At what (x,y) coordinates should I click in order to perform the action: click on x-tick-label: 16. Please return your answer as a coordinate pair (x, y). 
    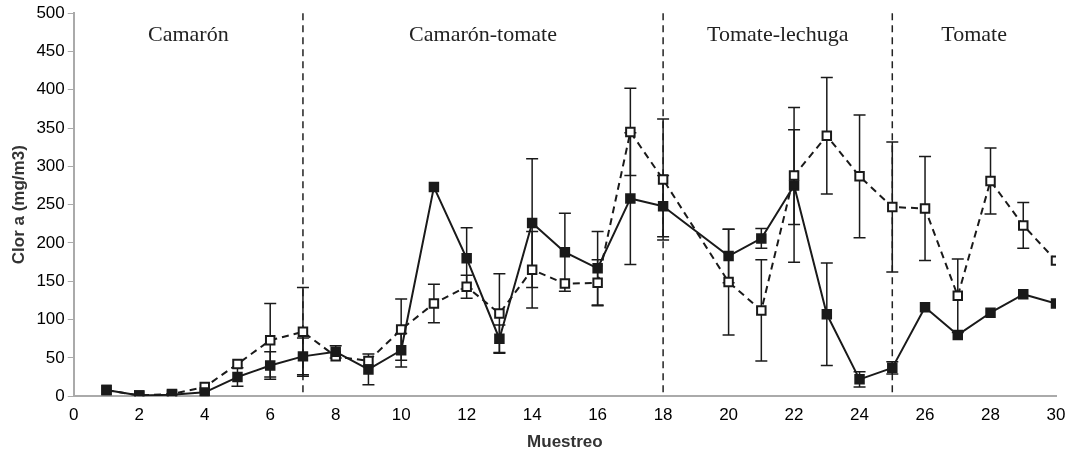
    Looking at the image, I should click on (598, 415).